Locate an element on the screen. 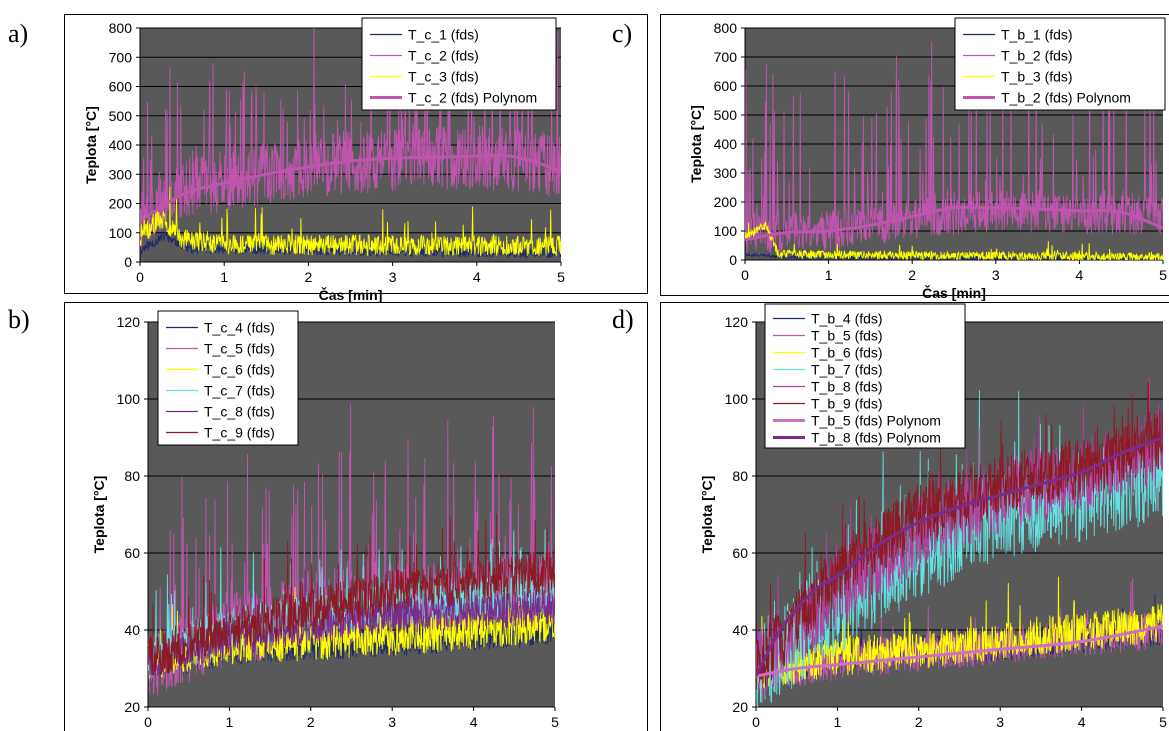 This screenshot has width=1169, height=731. legend-label: T_b_4 (fds) is located at coordinates (847, 319).